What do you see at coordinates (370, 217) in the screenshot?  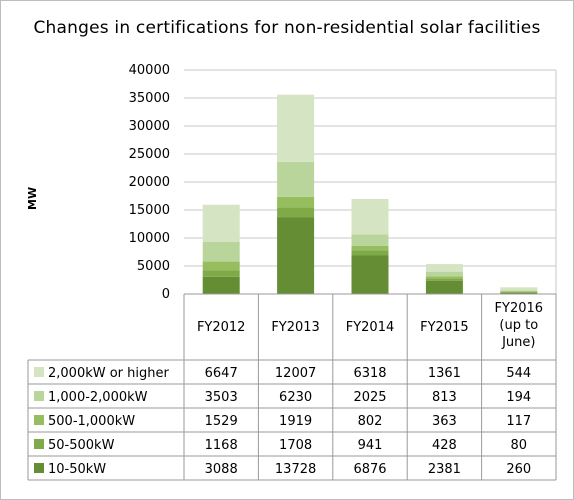 I see `bar-2-000kw-or-higher-fy2014` at bounding box center [370, 217].